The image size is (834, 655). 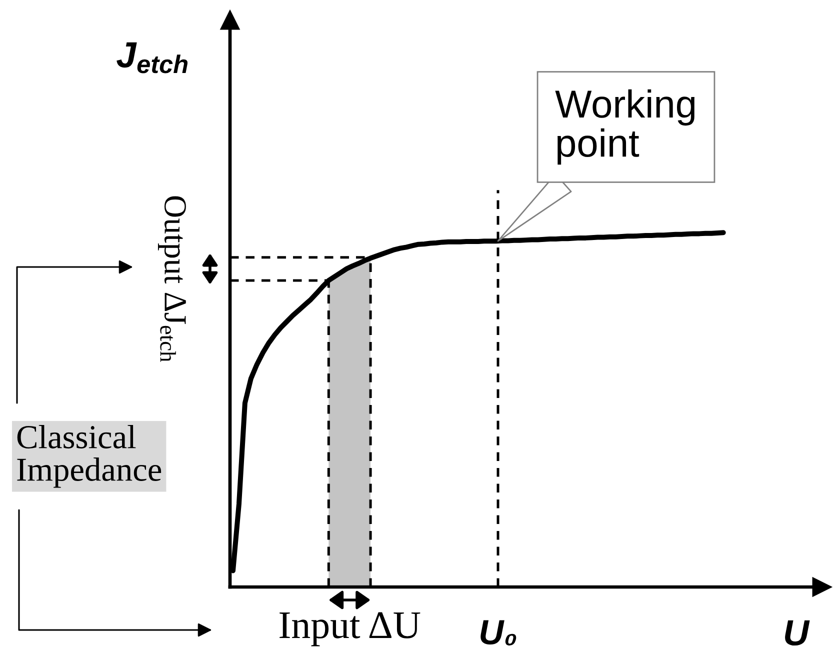 What do you see at coordinates (350, 629) in the screenshot?
I see `series-label: Input ΔU` at bounding box center [350, 629].